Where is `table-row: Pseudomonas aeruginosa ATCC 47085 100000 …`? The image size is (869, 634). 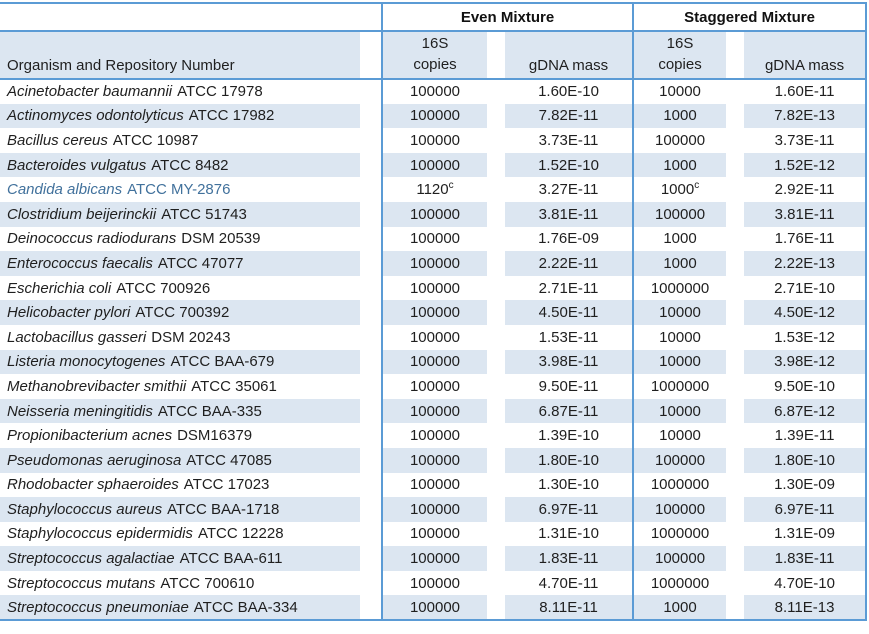 table-row: Pseudomonas aeruginosa ATCC 47085 100000 … is located at coordinates (434, 460).